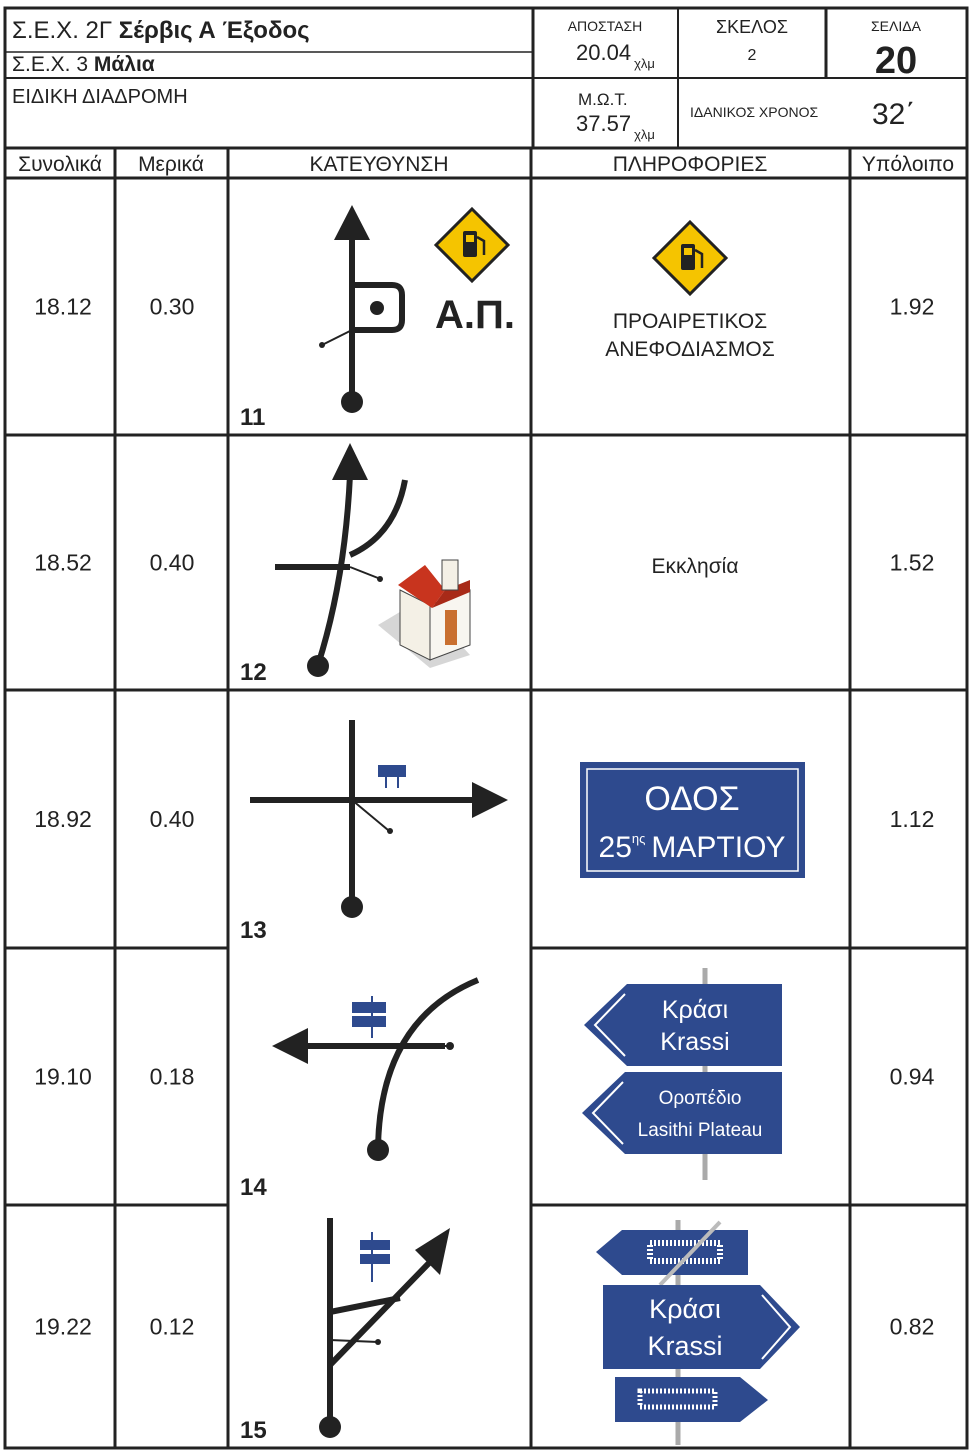 This screenshot has height=1450, width=969. What do you see at coordinates (172, 1077) in the screenshot?
I see `partial: 0.18` at bounding box center [172, 1077].